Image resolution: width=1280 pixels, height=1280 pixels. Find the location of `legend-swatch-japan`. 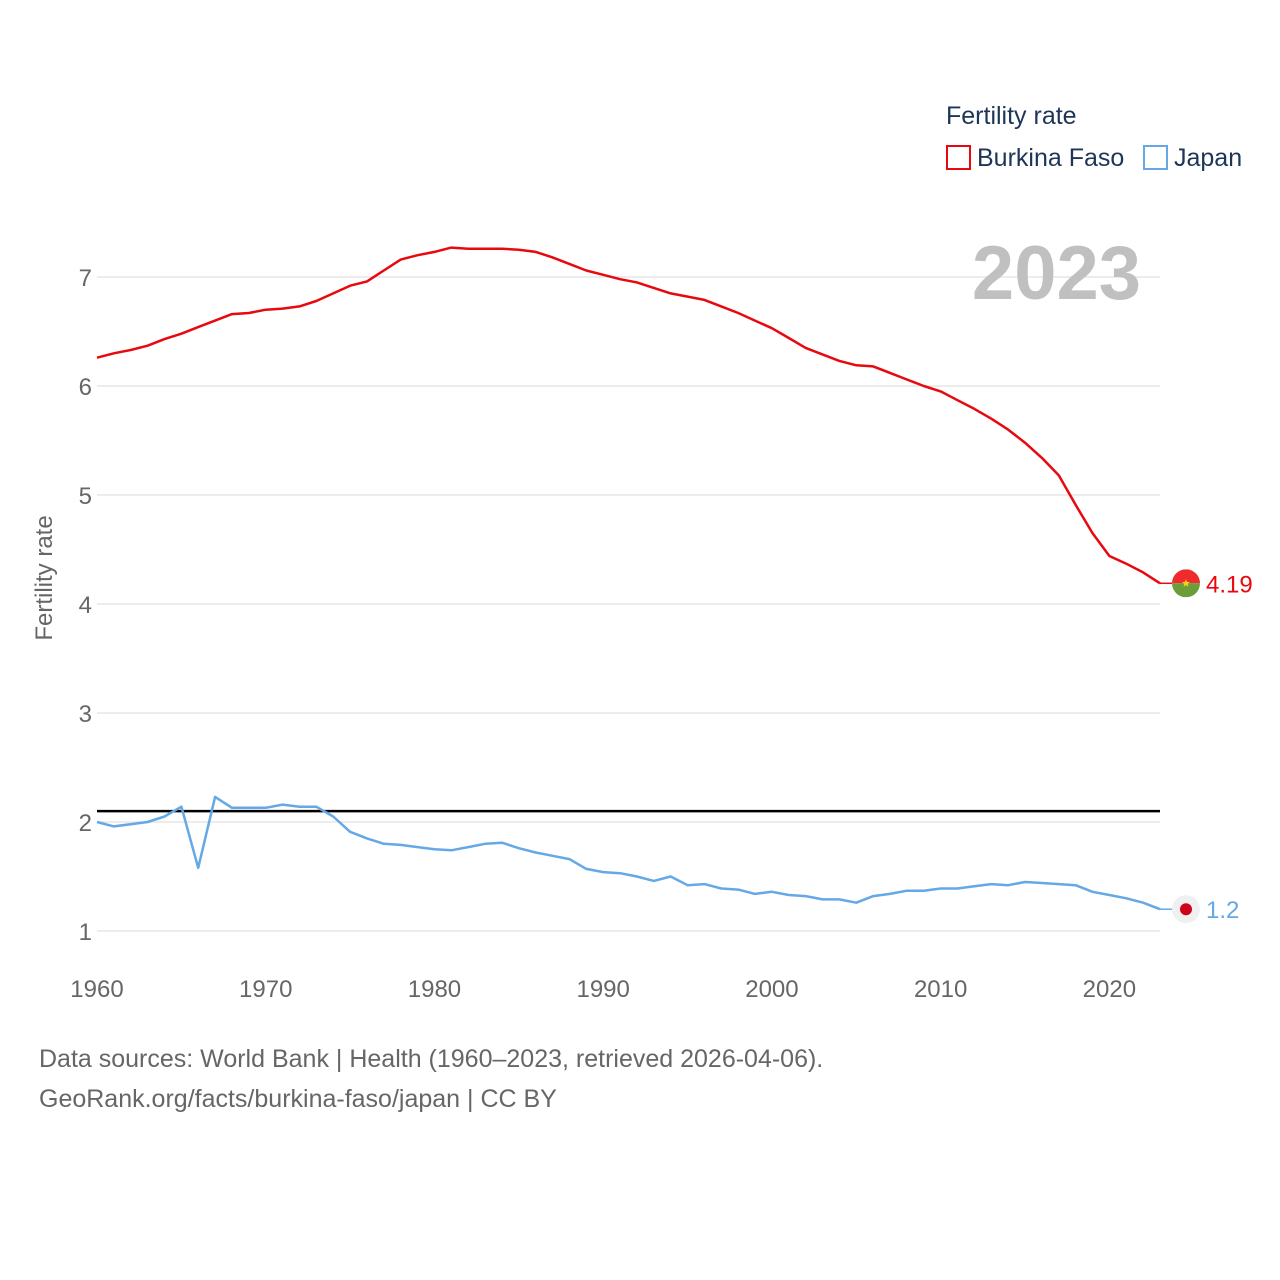

legend-swatch-japan is located at coordinates (1155, 157).